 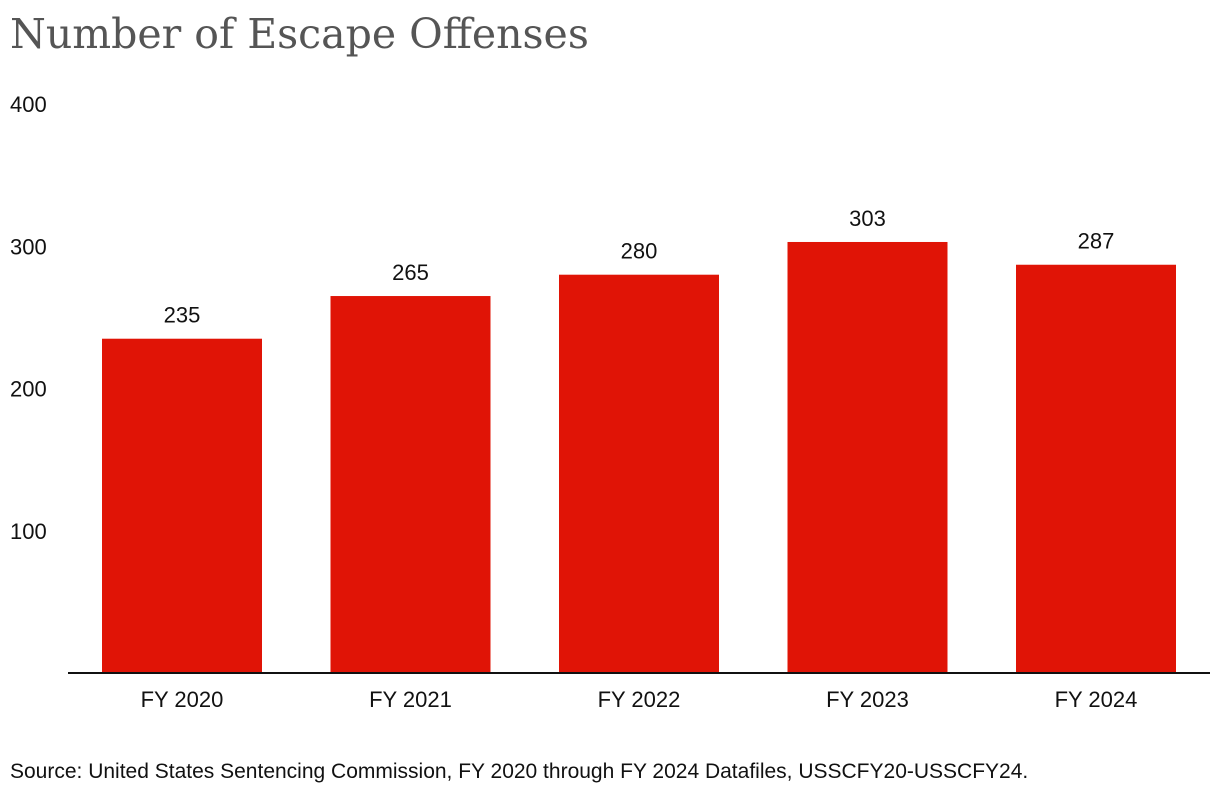 What do you see at coordinates (1096, 699) in the screenshot?
I see `x-tick-label: FY 2024` at bounding box center [1096, 699].